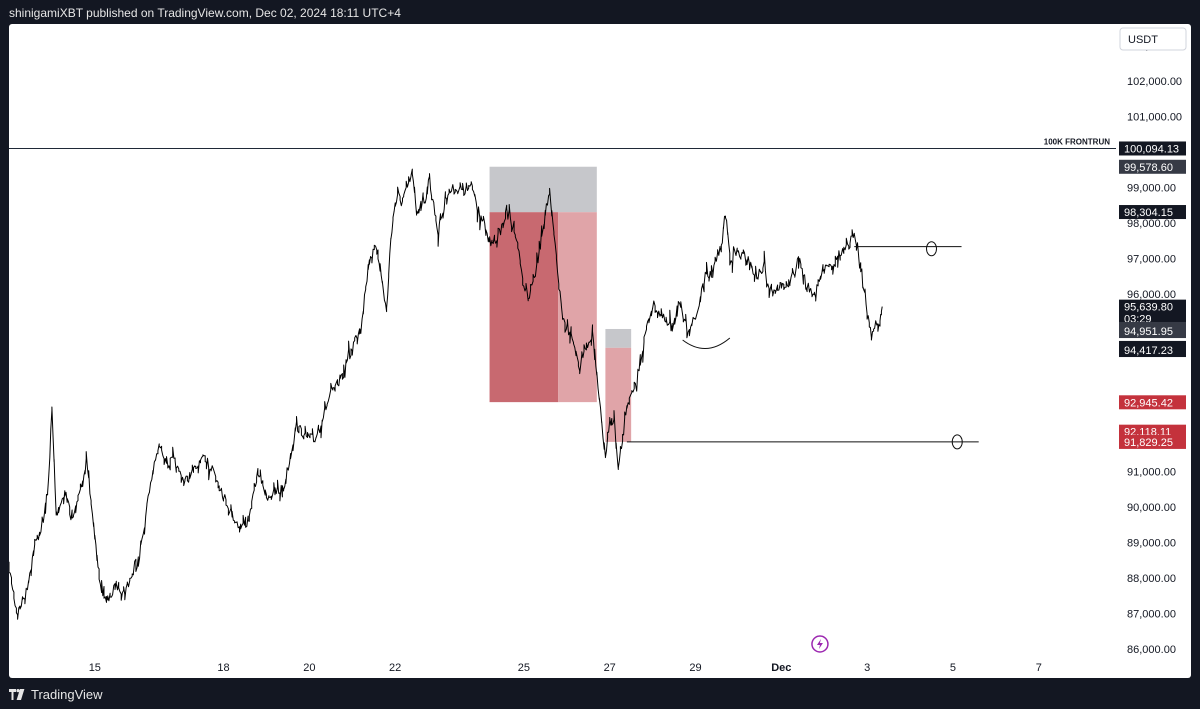  What do you see at coordinates (1151, 188) in the screenshot?
I see `y-tick-label: 99,000.00` at bounding box center [1151, 188].